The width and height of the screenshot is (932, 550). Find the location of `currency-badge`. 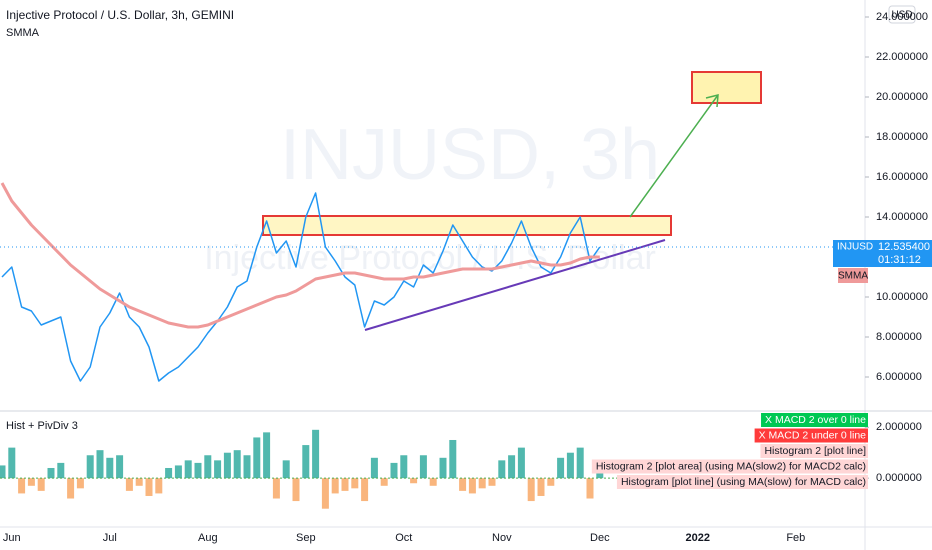

currency-badge is located at coordinates (902, 14).